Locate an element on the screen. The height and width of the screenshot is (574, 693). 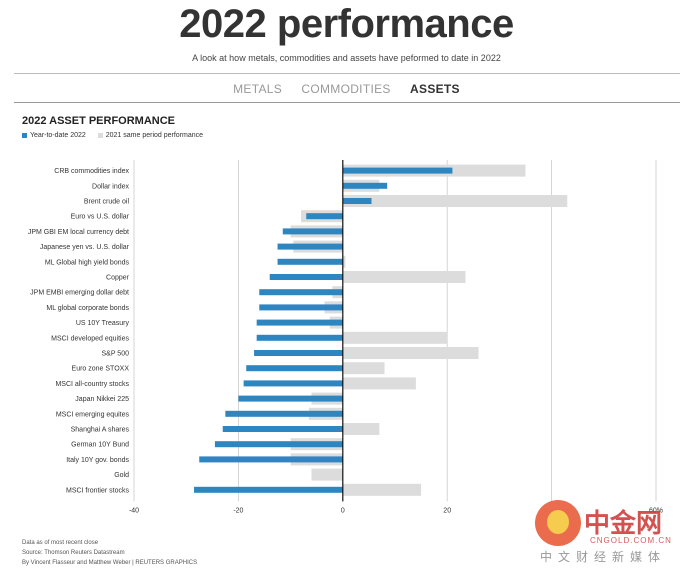
category-label: Euro zone STOXX is located at coordinates (101, 369).